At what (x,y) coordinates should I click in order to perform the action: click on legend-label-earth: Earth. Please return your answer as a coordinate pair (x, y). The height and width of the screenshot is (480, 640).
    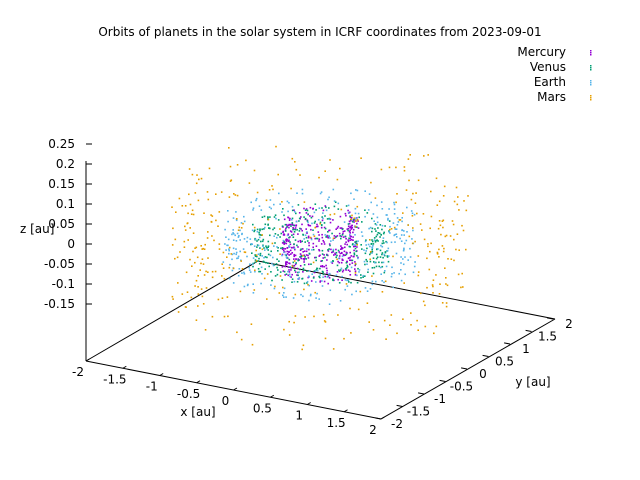
    Looking at the image, I should click on (550, 82).